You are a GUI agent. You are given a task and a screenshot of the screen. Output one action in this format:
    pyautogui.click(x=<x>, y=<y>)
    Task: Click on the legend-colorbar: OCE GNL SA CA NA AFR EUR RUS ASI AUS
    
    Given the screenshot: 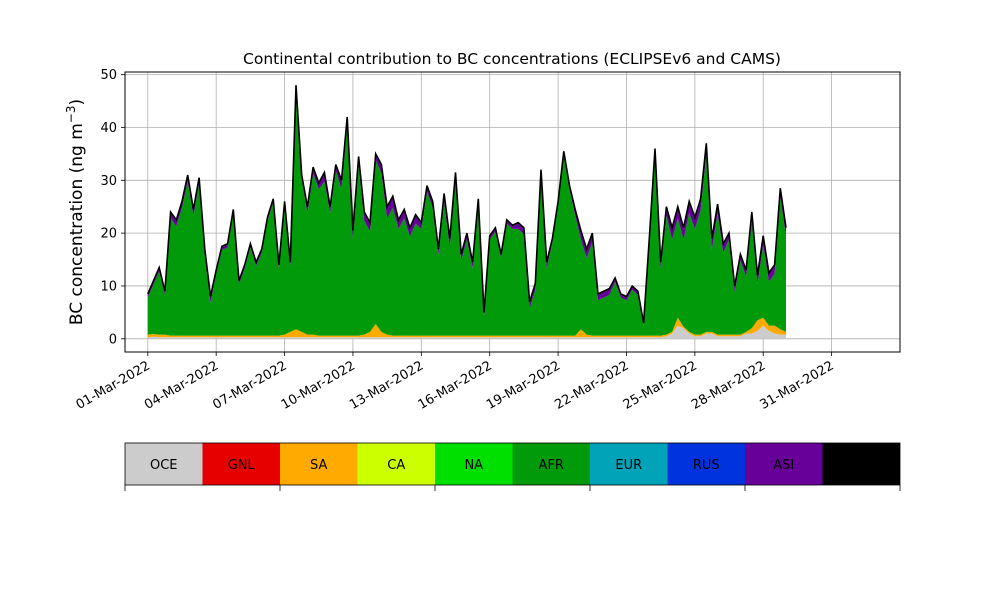 What is the action you would take?
    pyautogui.click(x=512, y=466)
    